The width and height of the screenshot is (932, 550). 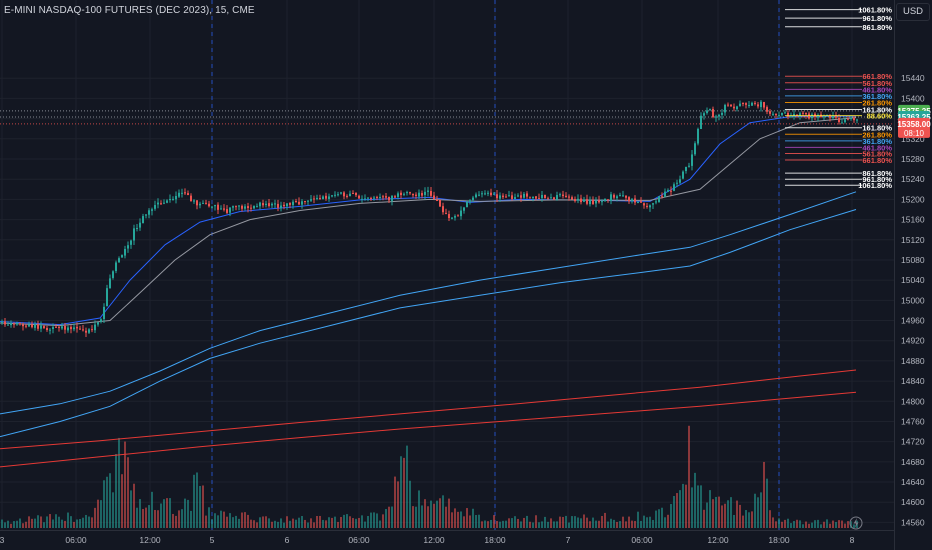 What do you see at coordinates (428, 429) in the screenshot?
I see `moving-average-line` at bounding box center [428, 429].